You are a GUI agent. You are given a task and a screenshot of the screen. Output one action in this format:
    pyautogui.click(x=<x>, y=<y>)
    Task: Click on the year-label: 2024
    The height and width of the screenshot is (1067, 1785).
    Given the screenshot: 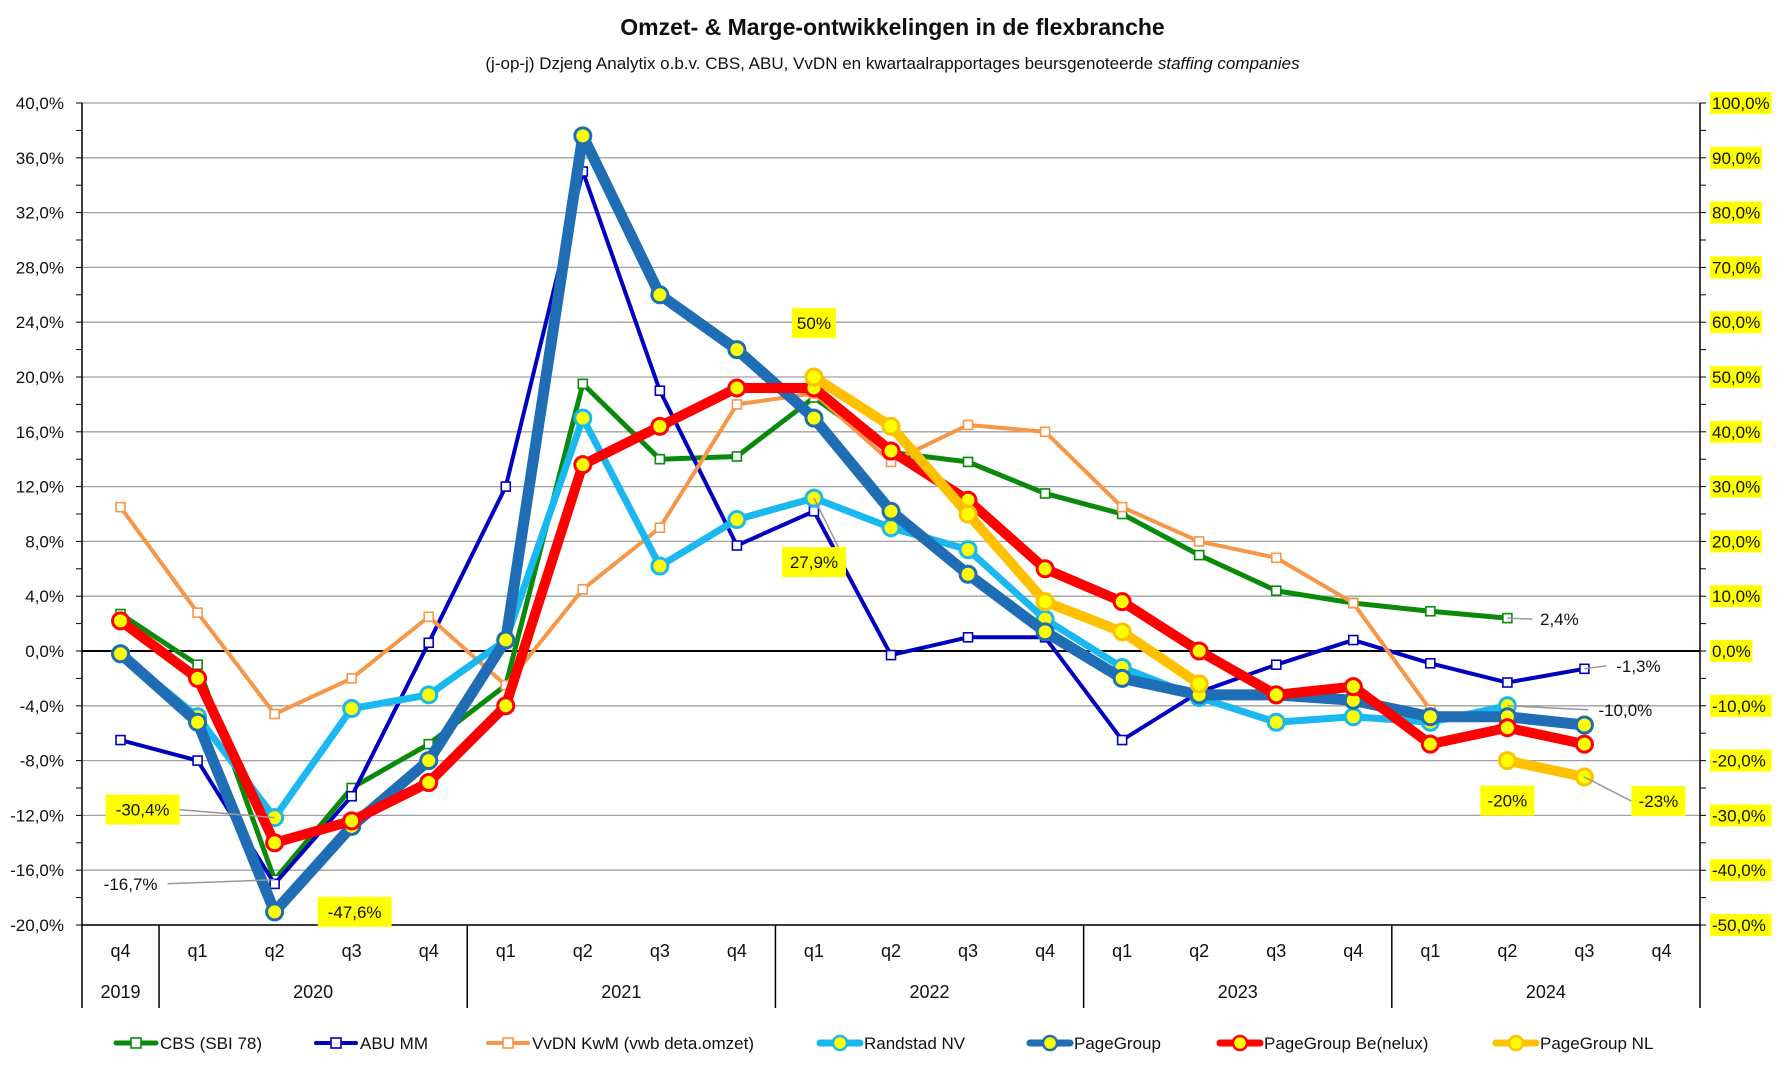 What is the action you would take?
    pyautogui.click(x=1546, y=992)
    